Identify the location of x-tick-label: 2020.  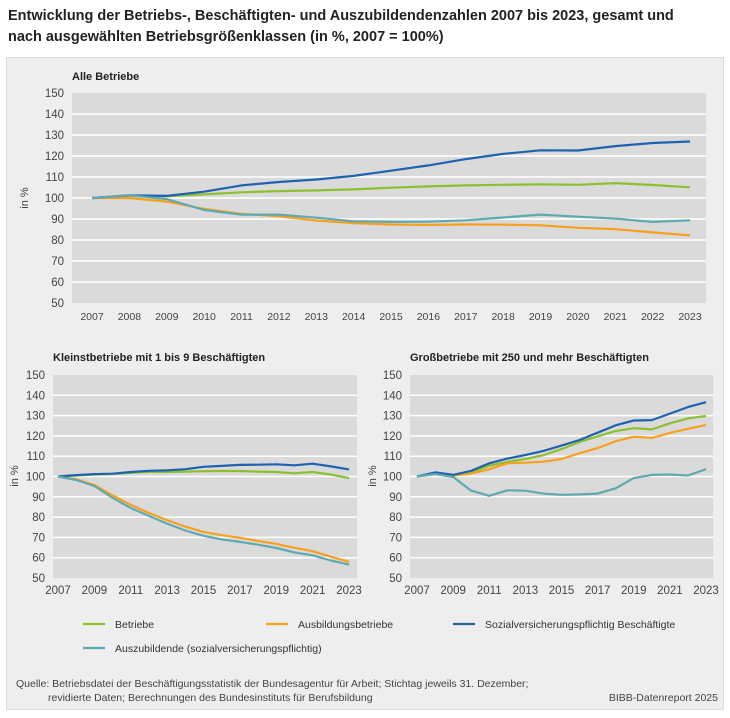
(578, 317).